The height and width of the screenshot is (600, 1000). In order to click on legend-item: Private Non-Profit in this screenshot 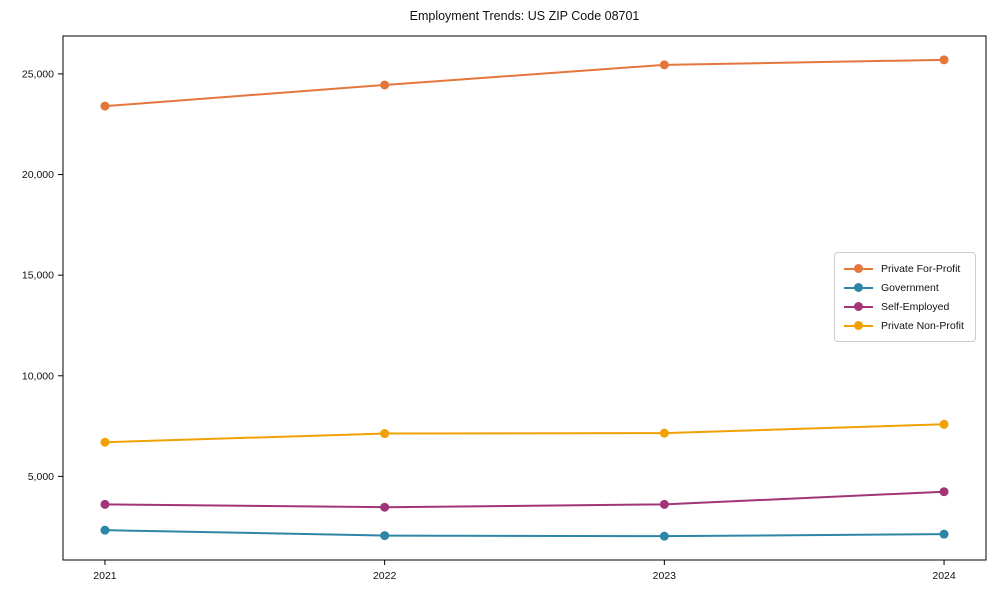, I will do `click(905, 325)`.